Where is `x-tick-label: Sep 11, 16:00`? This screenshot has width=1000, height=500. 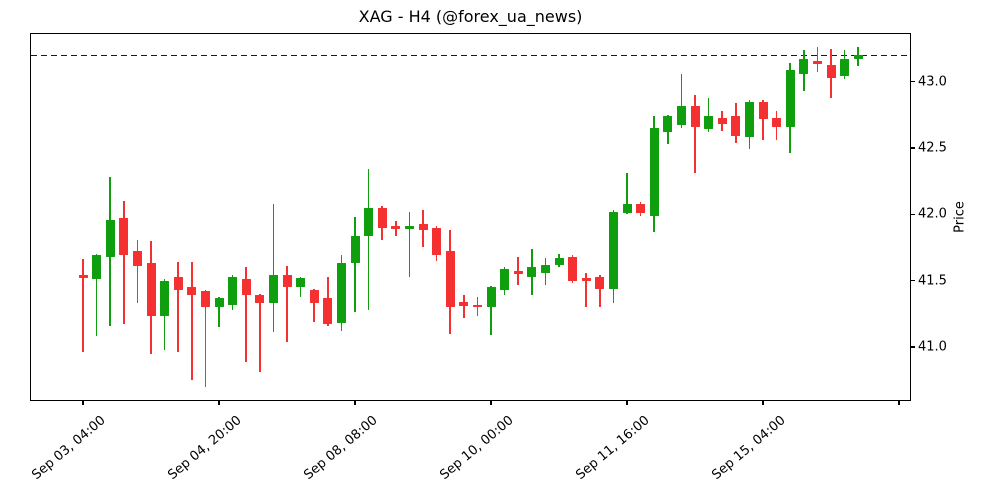
x-tick-label: Sep 11, 16:00 is located at coordinates (613, 448).